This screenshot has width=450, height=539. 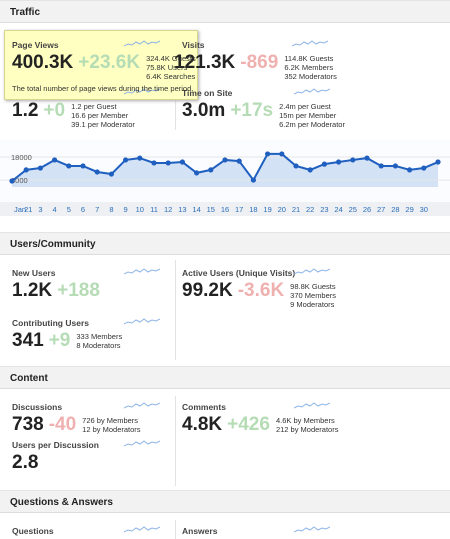 What do you see at coordinates (313, 295) in the screenshot?
I see `metric-details: 98.8K Guests 370 Members 9 Moderators` at bounding box center [313, 295].